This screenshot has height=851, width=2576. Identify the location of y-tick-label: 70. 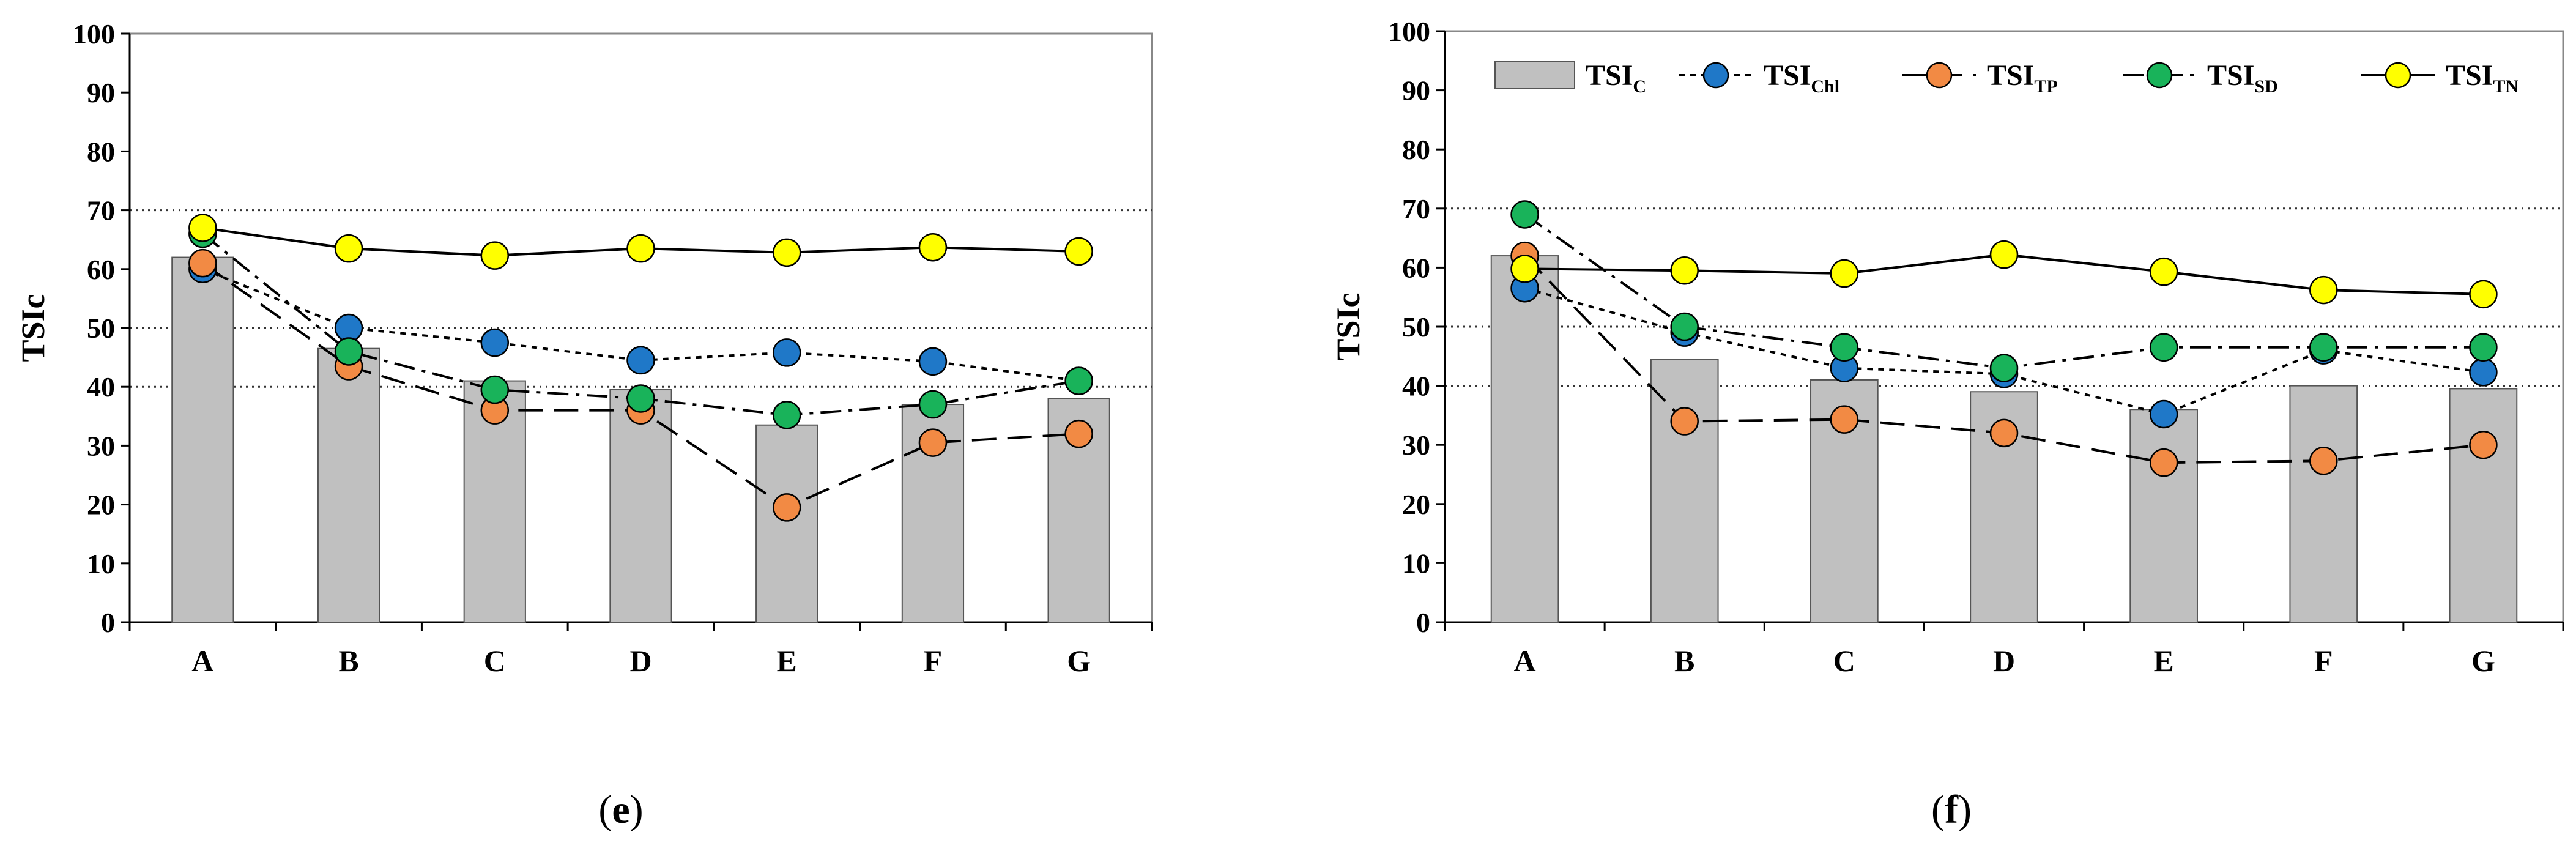
(1416, 209).